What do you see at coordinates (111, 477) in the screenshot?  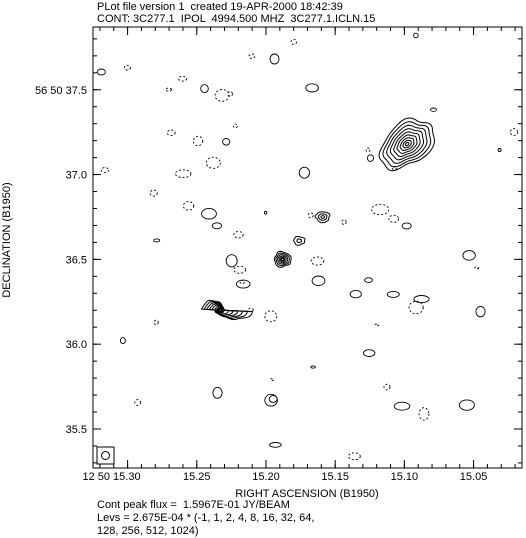 I see `x-tick-label: 12 50 15.30` at bounding box center [111, 477].